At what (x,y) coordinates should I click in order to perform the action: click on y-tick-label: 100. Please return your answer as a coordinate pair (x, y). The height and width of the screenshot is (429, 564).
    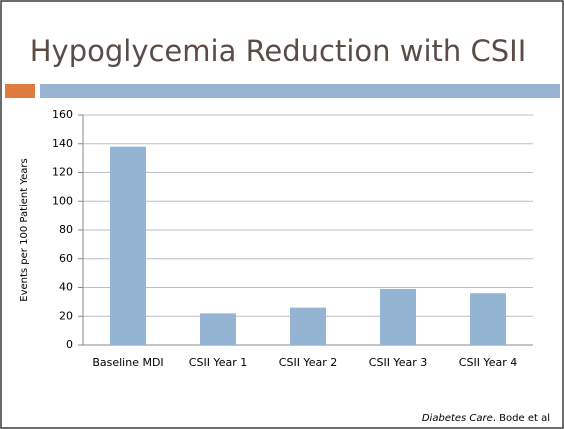
    Looking at the image, I should click on (62, 200).